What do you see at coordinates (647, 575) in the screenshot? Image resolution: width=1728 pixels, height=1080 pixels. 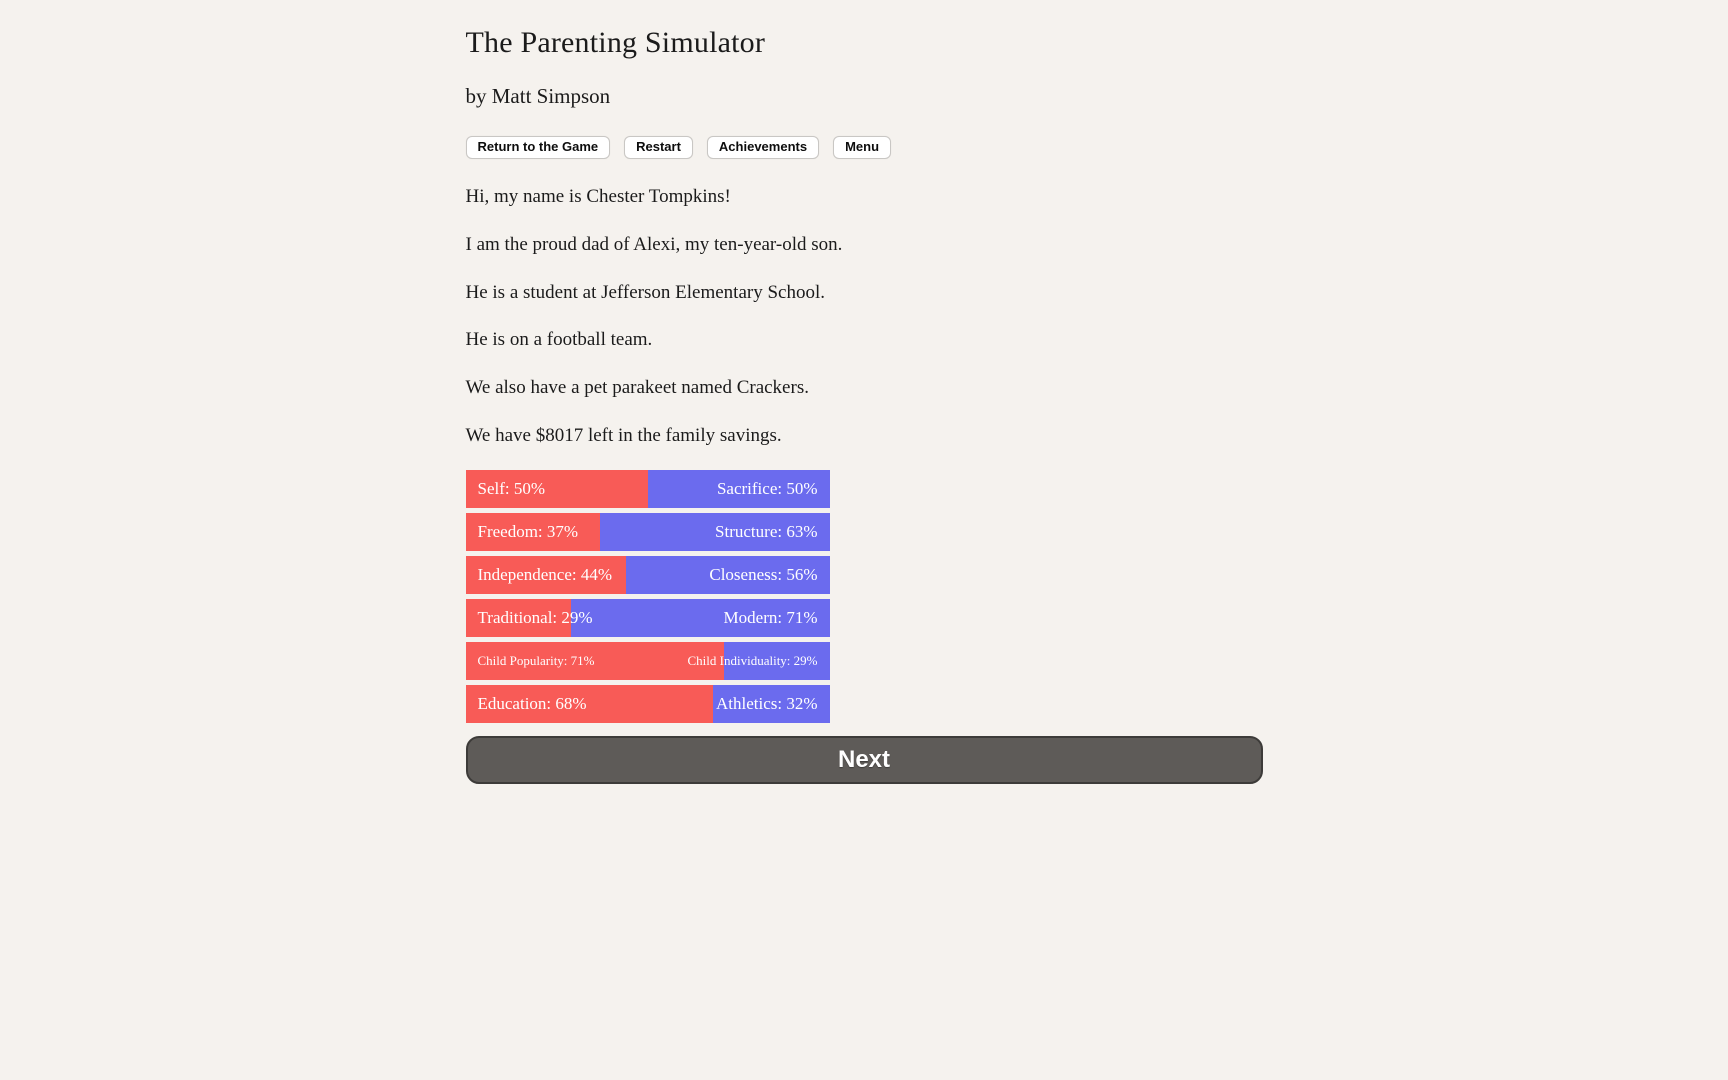 I see `stat-bar-independence-closeness: Independence: 44% Closeness: 56%` at bounding box center [647, 575].